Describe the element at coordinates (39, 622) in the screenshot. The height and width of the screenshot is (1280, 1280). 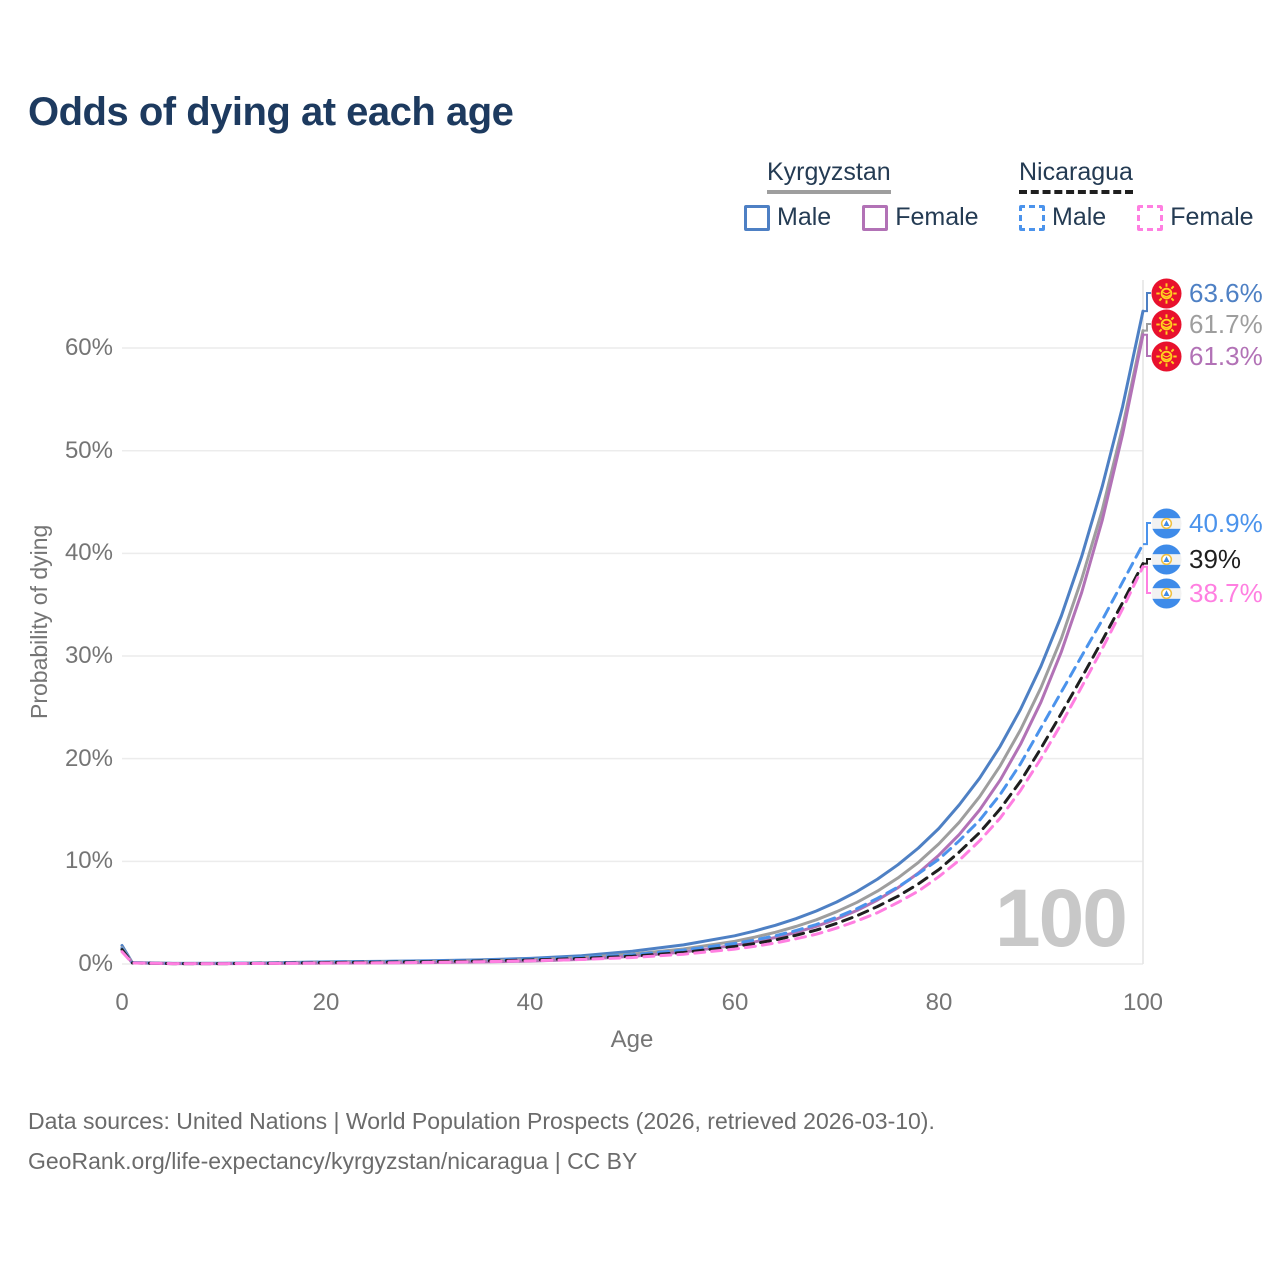
I see `y-axis-title: Probability of dying` at that location.